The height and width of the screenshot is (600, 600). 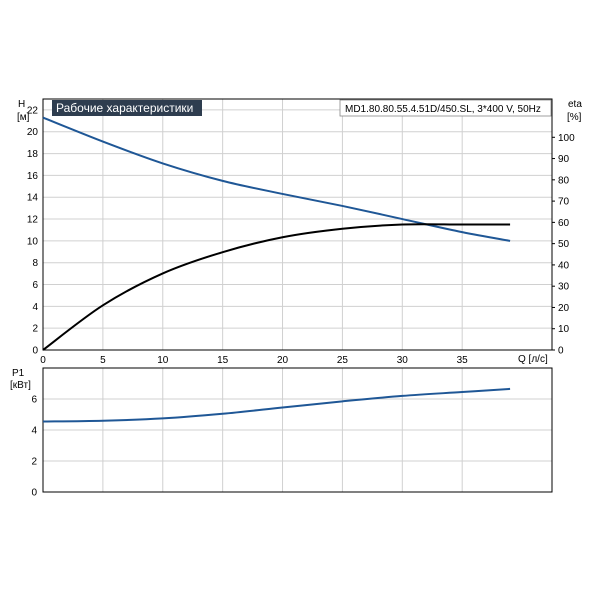 I want to click on y2-tick-label: 40, so click(x=564, y=265).